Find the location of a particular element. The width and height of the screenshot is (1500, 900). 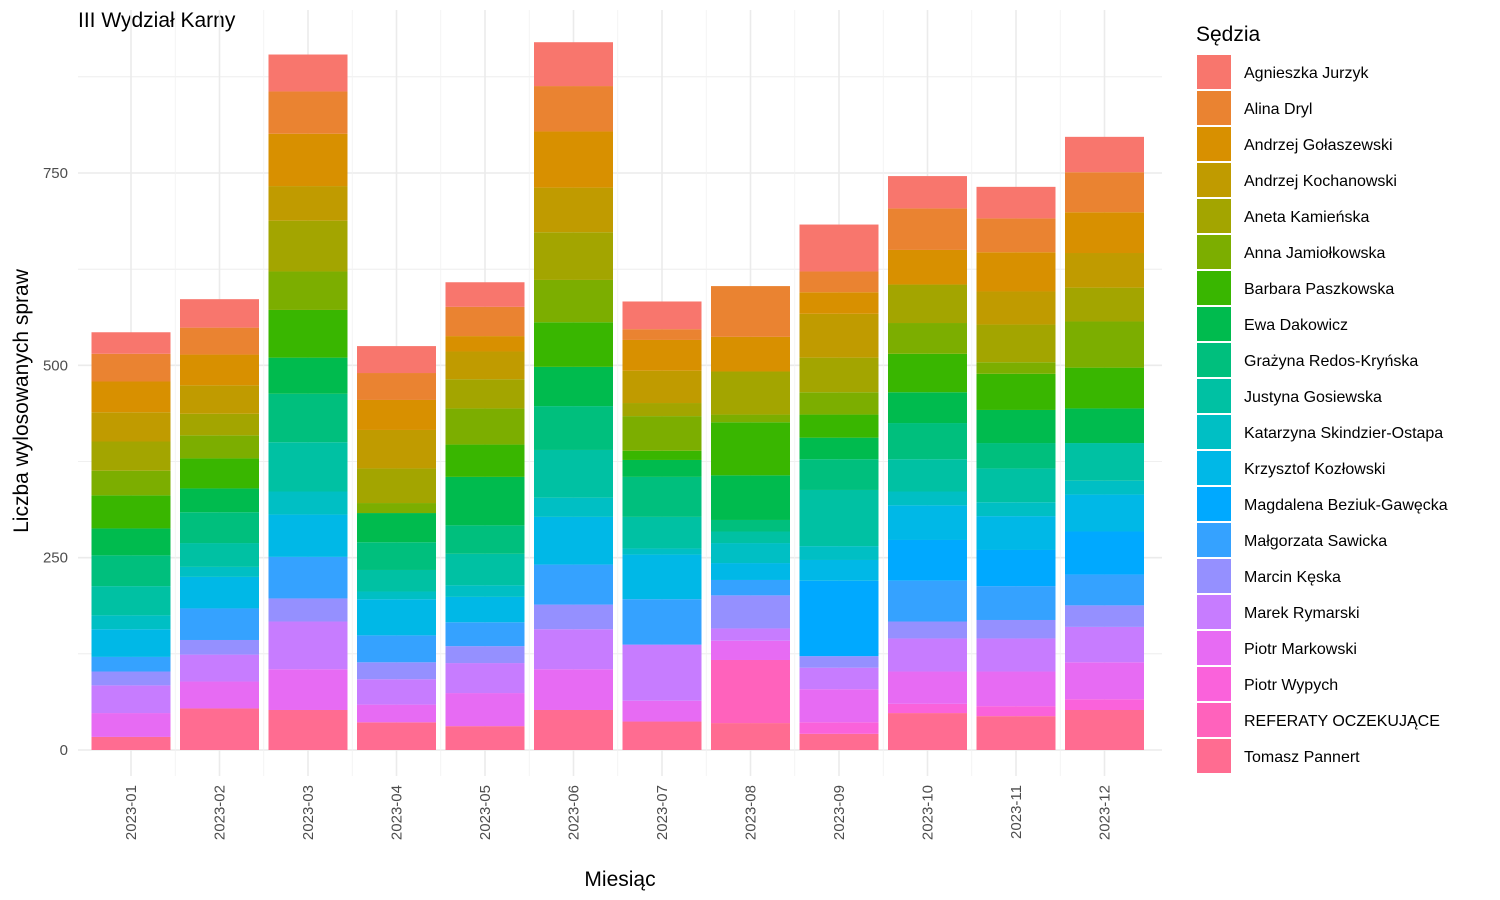

bar-segment: Andrzej Gołaszewski 2023-01: 40 is located at coordinates (131, 397).